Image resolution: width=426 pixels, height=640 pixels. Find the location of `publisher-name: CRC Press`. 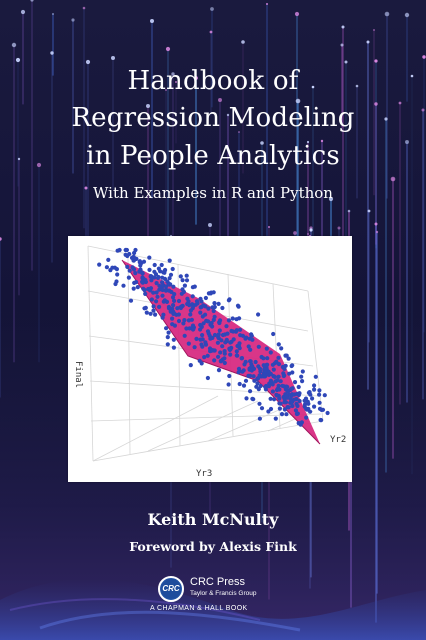

publisher-name: CRC Press is located at coordinates (218, 582).